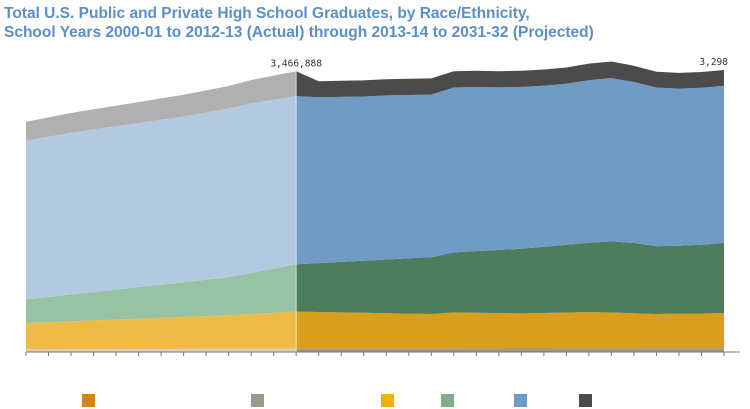  Describe the element at coordinates (161, 330) in the screenshot. I see `area-series-2-actual` at that location.